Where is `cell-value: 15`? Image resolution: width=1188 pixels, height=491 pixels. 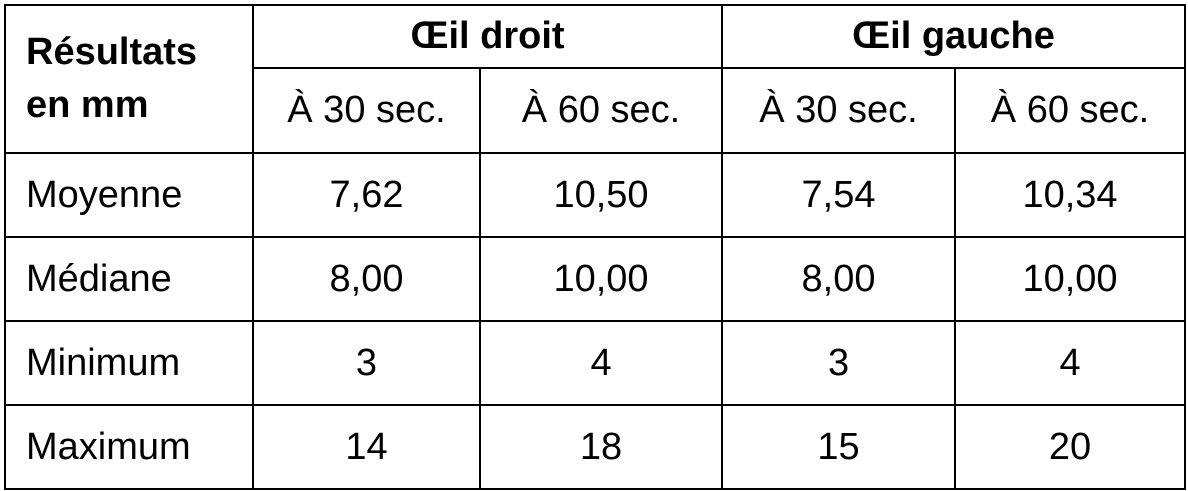 cell-value: 15 is located at coordinates (839, 447).